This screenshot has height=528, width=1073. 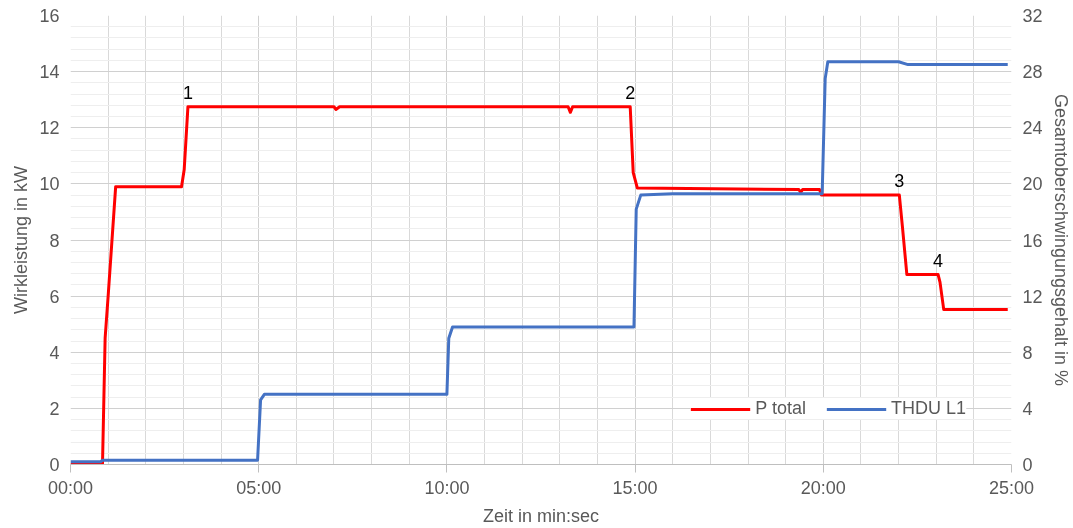 I want to click on annotation: 4, so click(x=938, y=260).